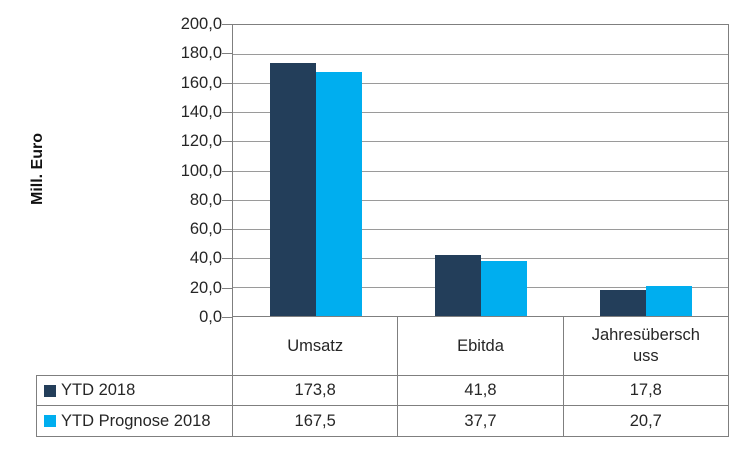 The image size is (752, 451). Describe the element at coordinates (37, 169) in the screenshot. I see `y-axis-title: Mill. Euro` at that location.